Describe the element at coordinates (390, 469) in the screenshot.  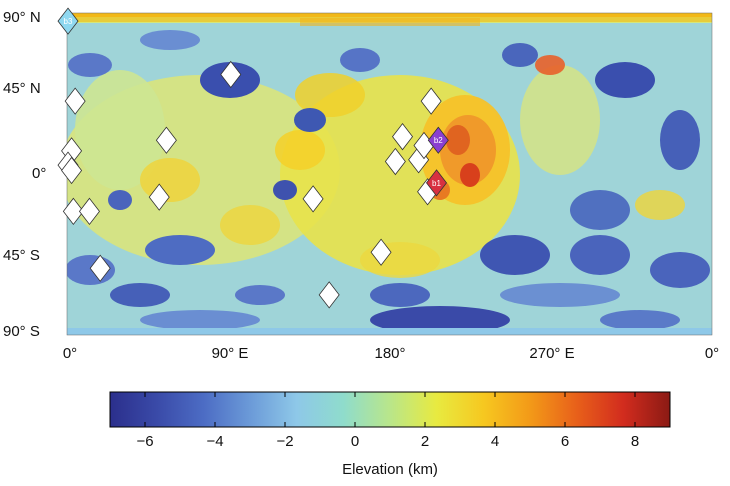
I see `colorbar-title: Elevation (km)` at that location.